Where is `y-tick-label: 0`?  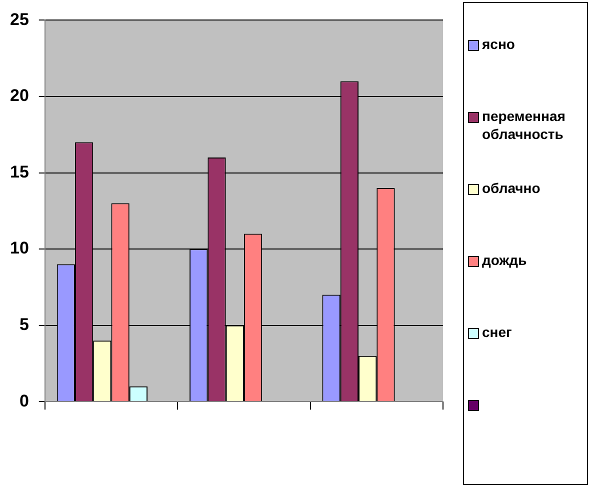
y-tick-label: 0 is located at coordinates (24, 400).